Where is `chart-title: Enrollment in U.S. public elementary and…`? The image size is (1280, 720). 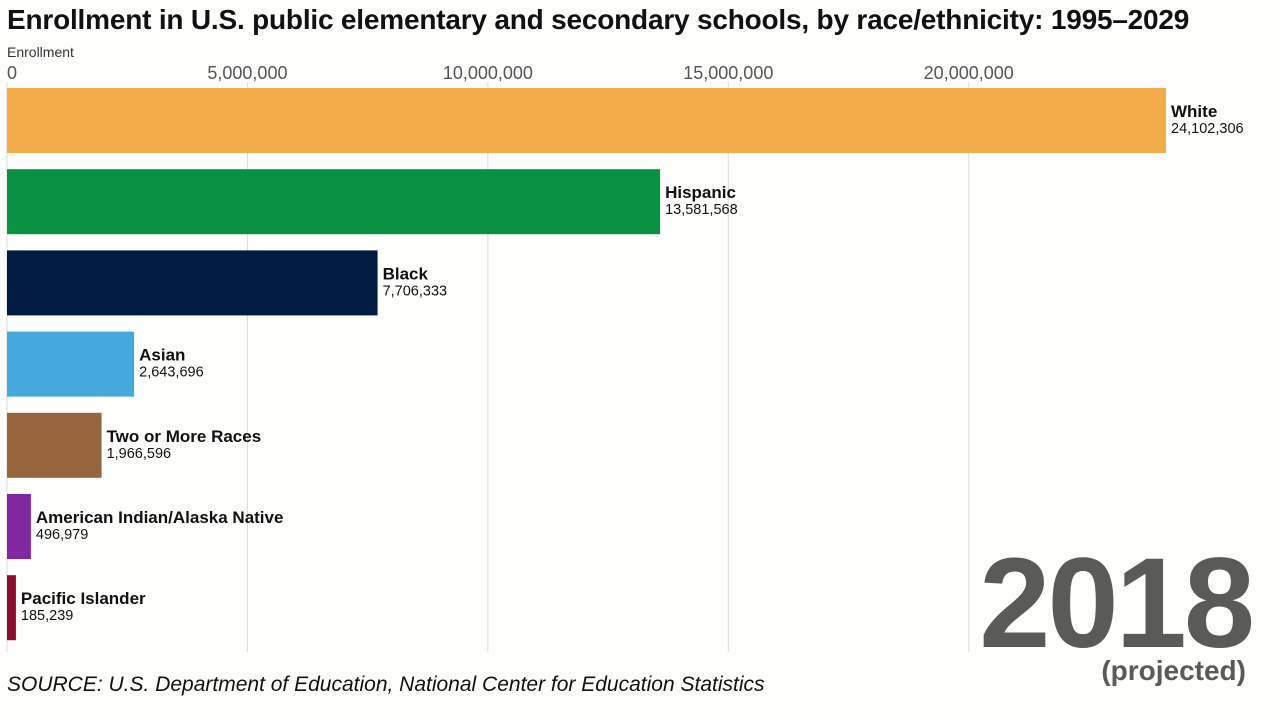
chart-title: Enrollment in U.S. public elementary and… is located at coordinates (598, 19).